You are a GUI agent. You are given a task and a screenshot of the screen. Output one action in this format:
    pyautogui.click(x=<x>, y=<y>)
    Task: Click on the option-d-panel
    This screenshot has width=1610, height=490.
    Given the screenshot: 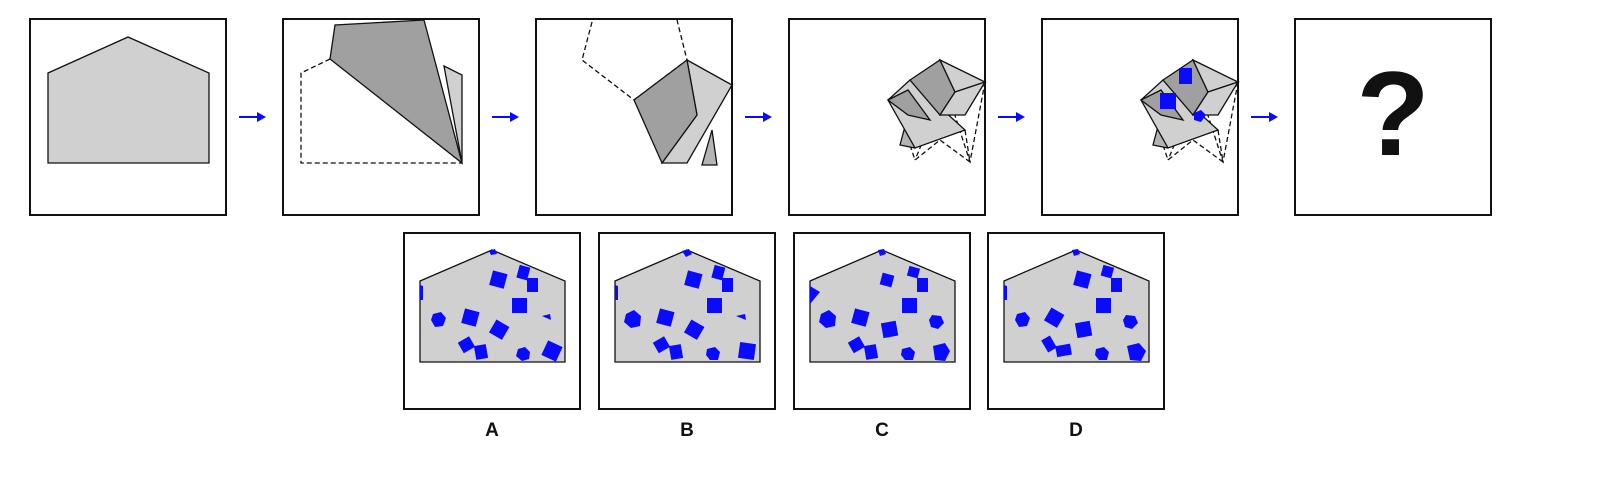 What is the action you would take?
    pyautogui.click(x=1076, y=321)
    